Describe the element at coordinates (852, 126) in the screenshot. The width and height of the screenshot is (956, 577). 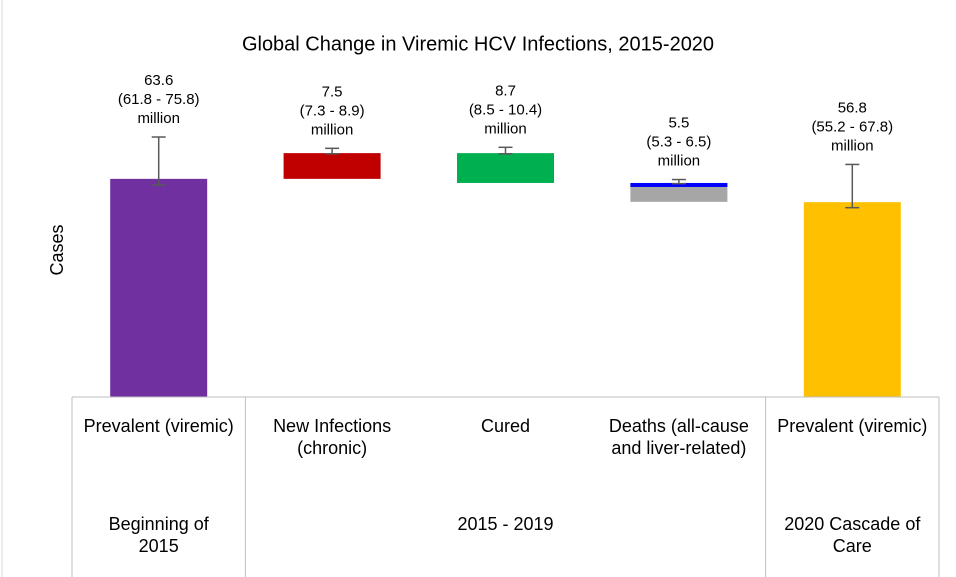
I see `data-label-range: (55.2 - 67.8)` at that location.